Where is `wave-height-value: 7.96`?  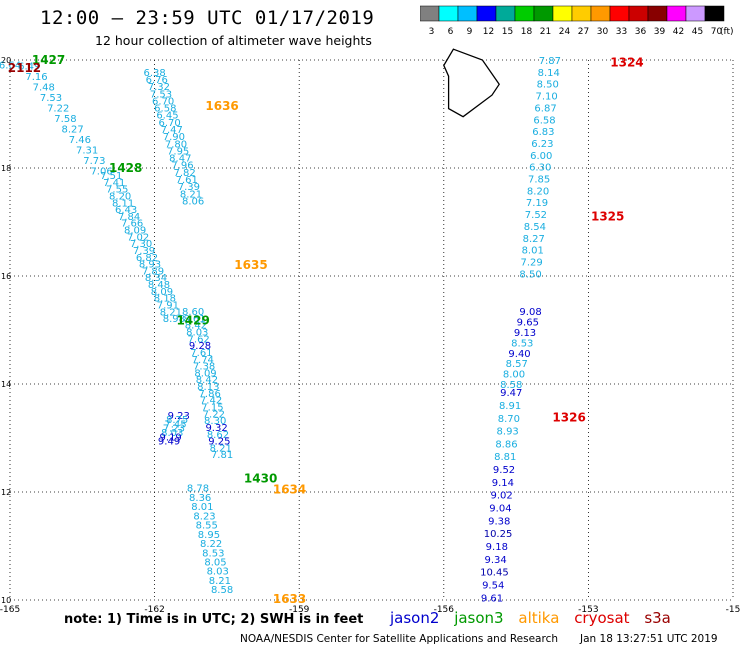
wave-height-value: 7.96 is located at coordinates (182, 166).